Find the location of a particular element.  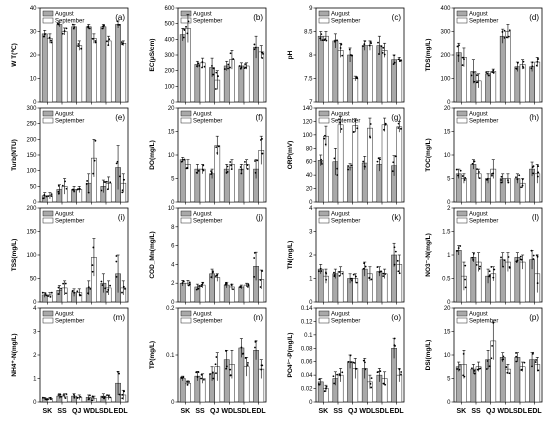

x-tick-label: QJ is located at coordinates (76, 411).